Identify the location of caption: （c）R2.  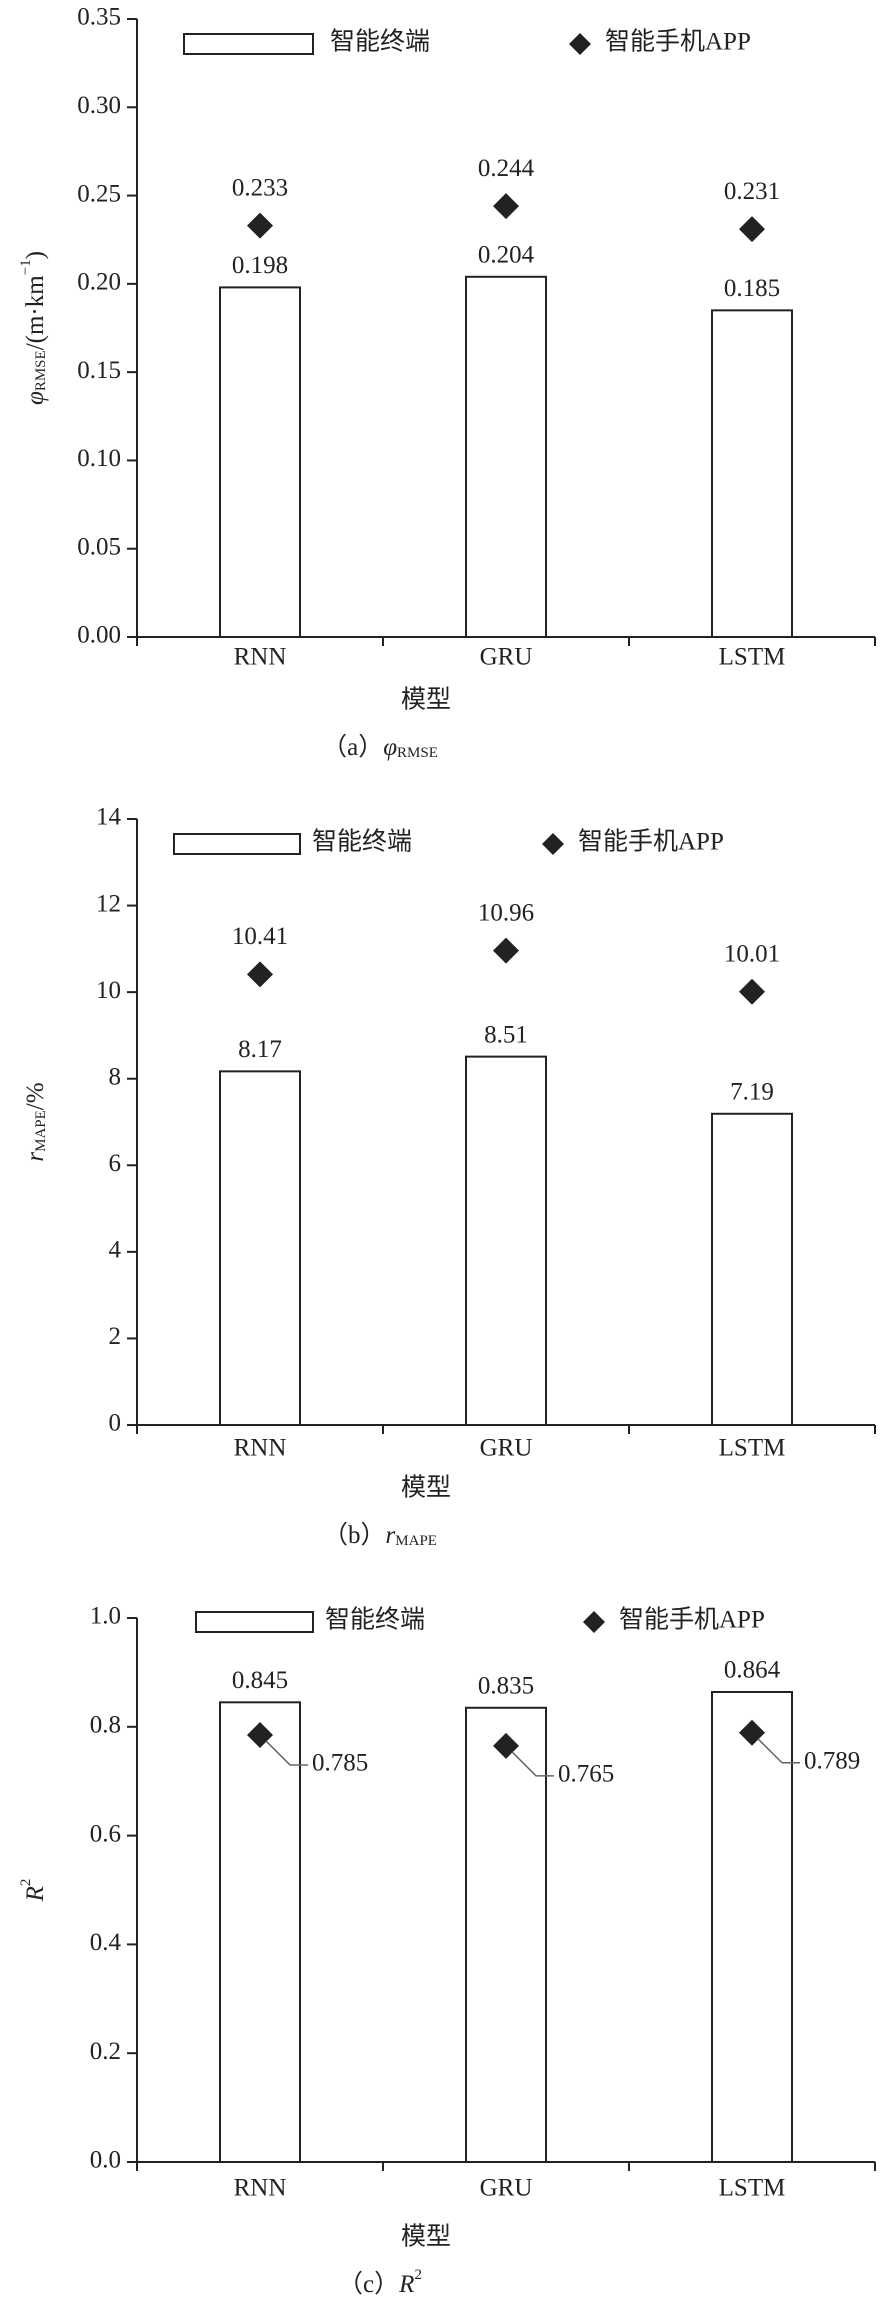
(380, 2282).